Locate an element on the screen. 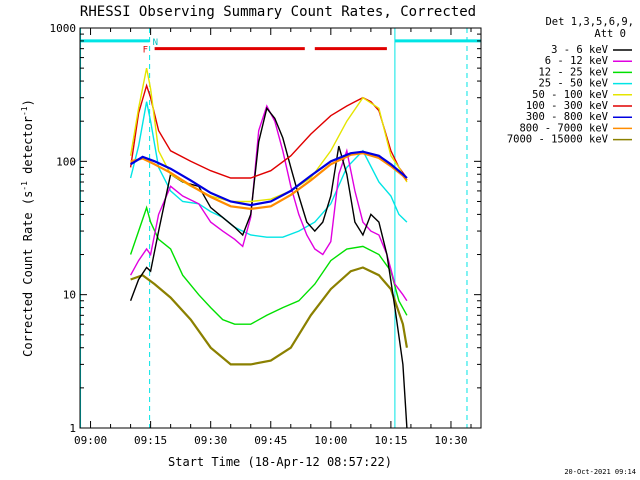 The height and width of the screenshot is (480, 640). legend-label-50-100kev: 50 - 100 keV is located at coordinates (570, 95).